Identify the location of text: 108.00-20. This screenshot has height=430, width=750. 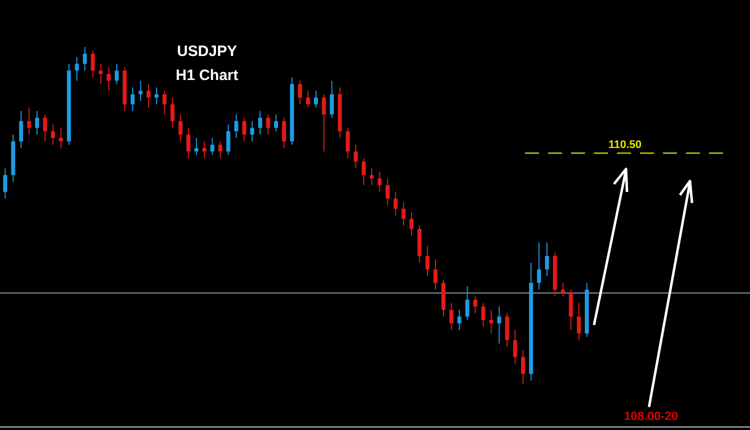
(651, 416).